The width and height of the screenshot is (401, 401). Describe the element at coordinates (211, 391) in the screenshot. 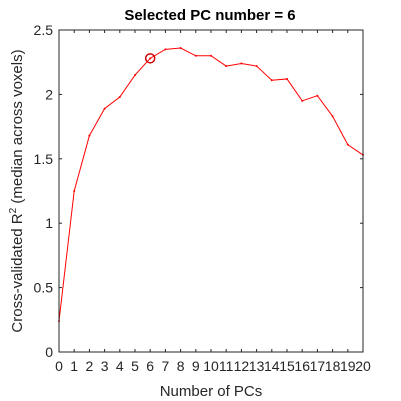

I see `x-axis-label: Number of PCs` at that location.